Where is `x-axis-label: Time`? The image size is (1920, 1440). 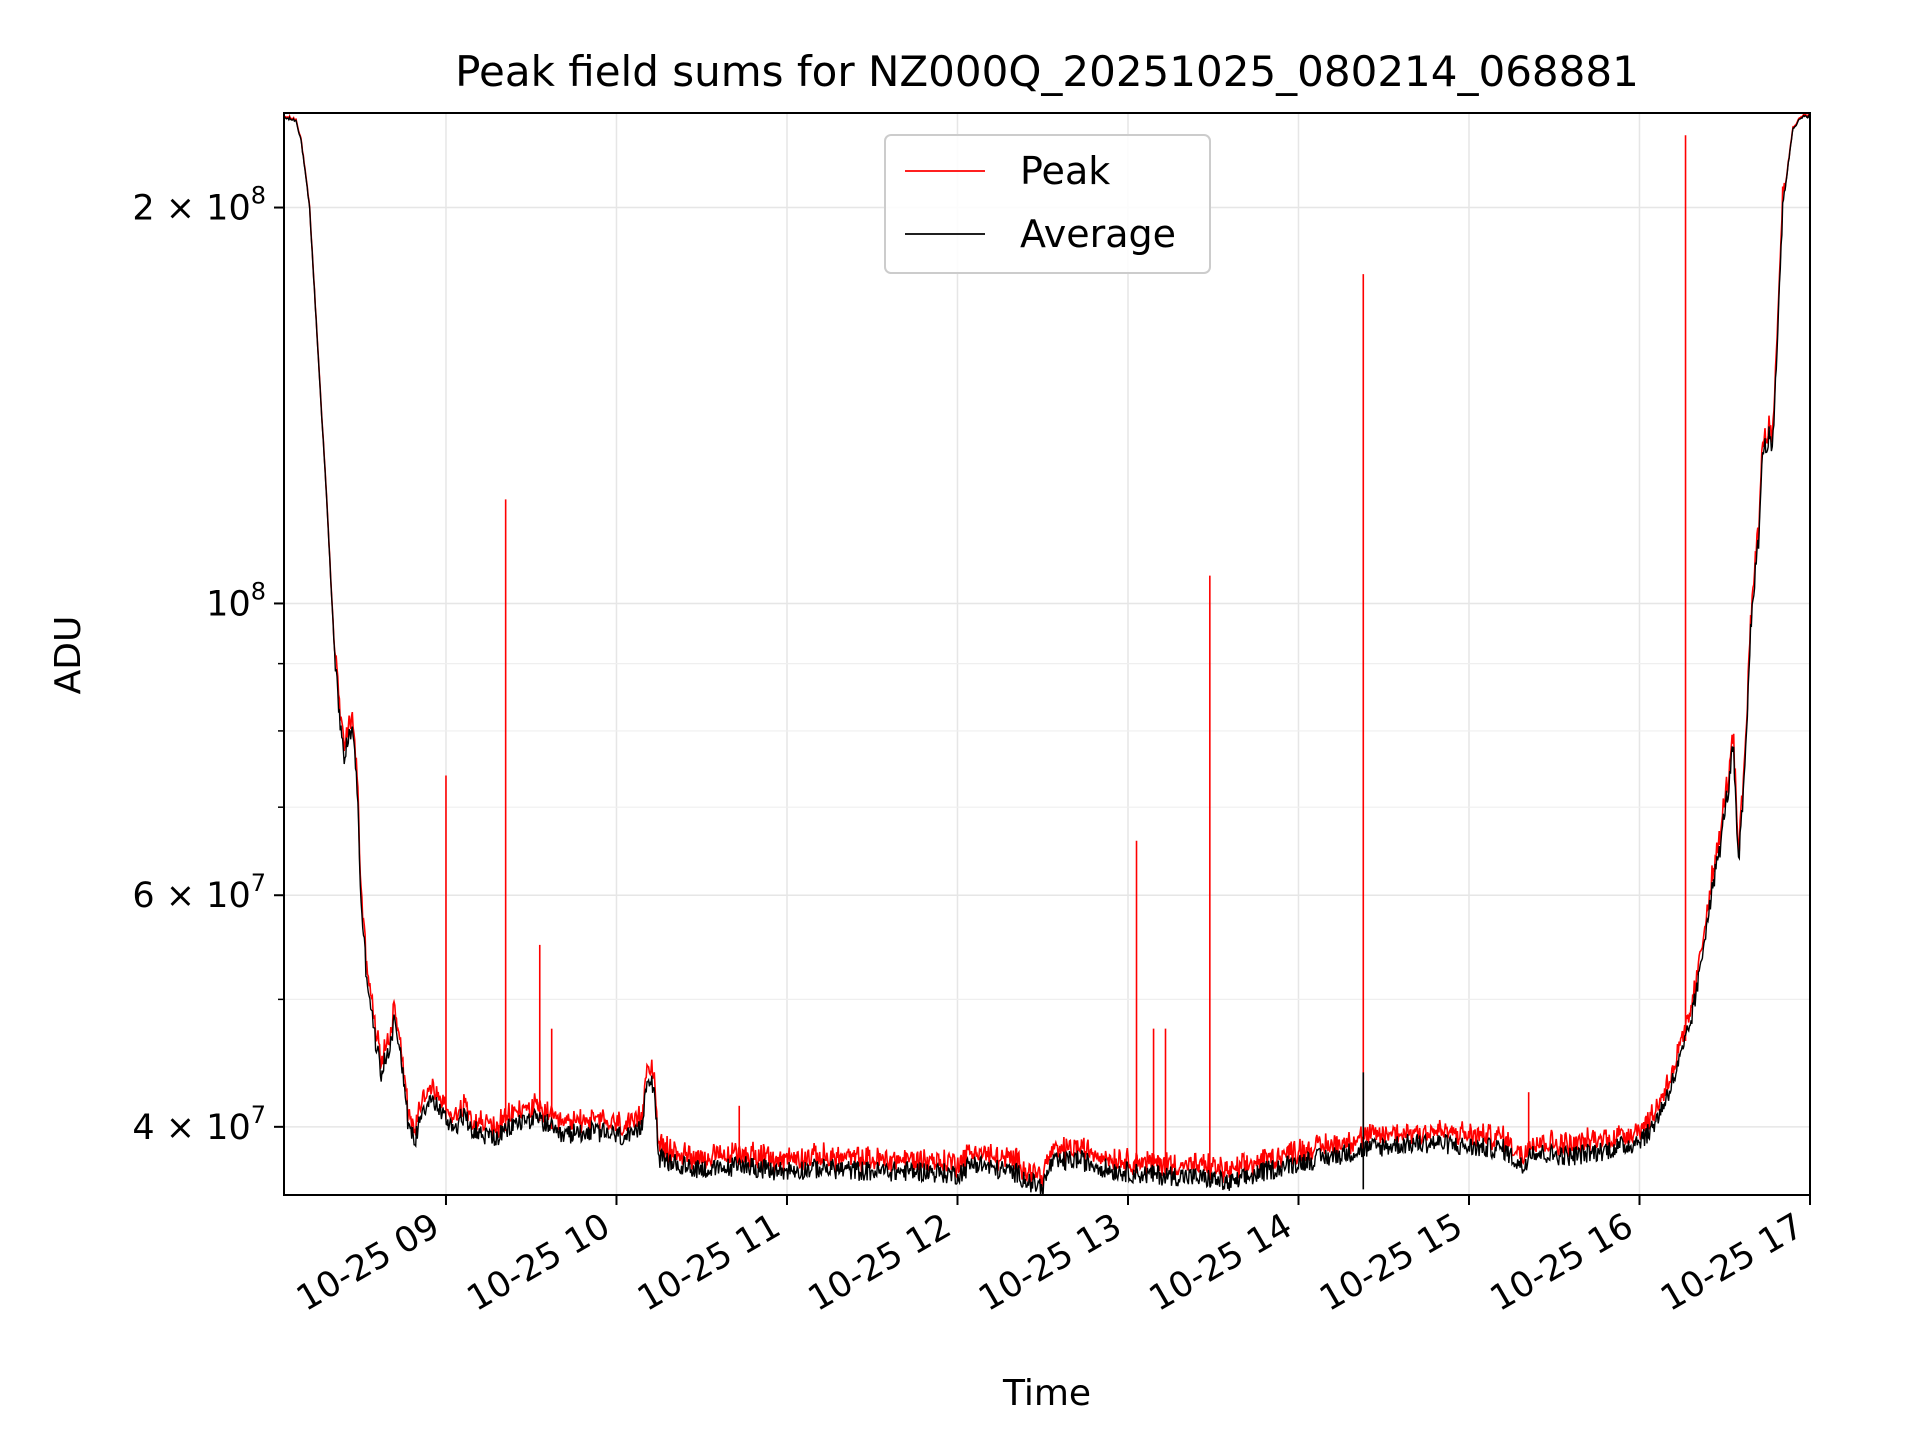 x-axis-label: Time is located at coordinates (1046, 1393).